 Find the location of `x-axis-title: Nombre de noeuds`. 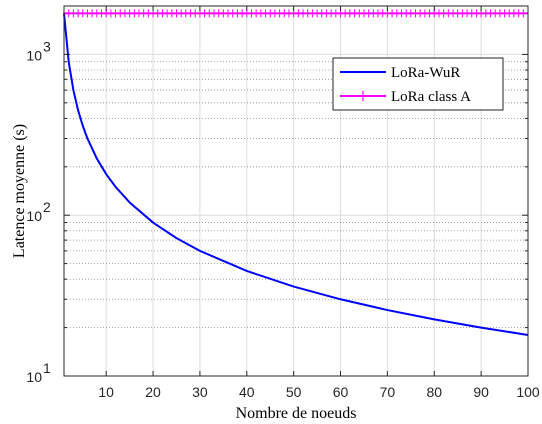

x-axis-title: Nombre de noeuds is located at coordinates (296, 413).